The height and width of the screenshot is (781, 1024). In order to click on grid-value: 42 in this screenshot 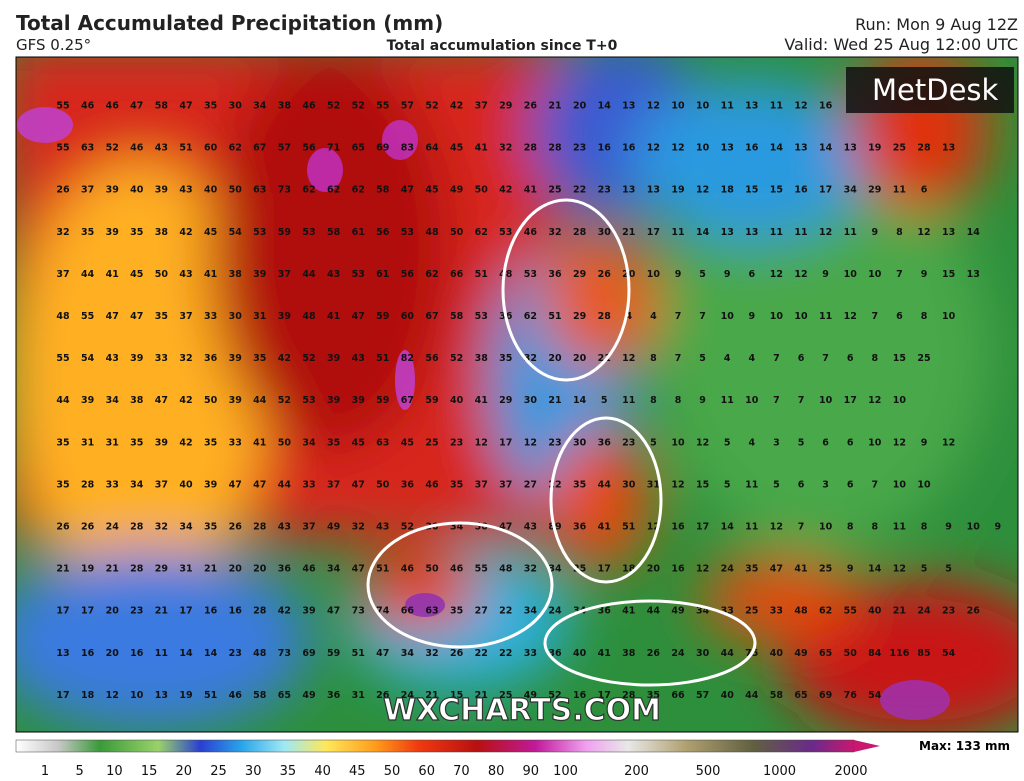, I will do `click(284, 358)`.